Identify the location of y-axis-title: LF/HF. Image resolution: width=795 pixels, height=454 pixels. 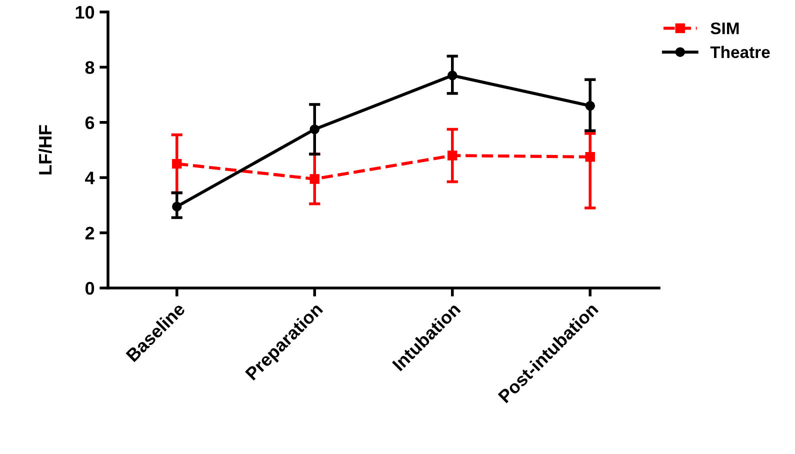
(45, 149).